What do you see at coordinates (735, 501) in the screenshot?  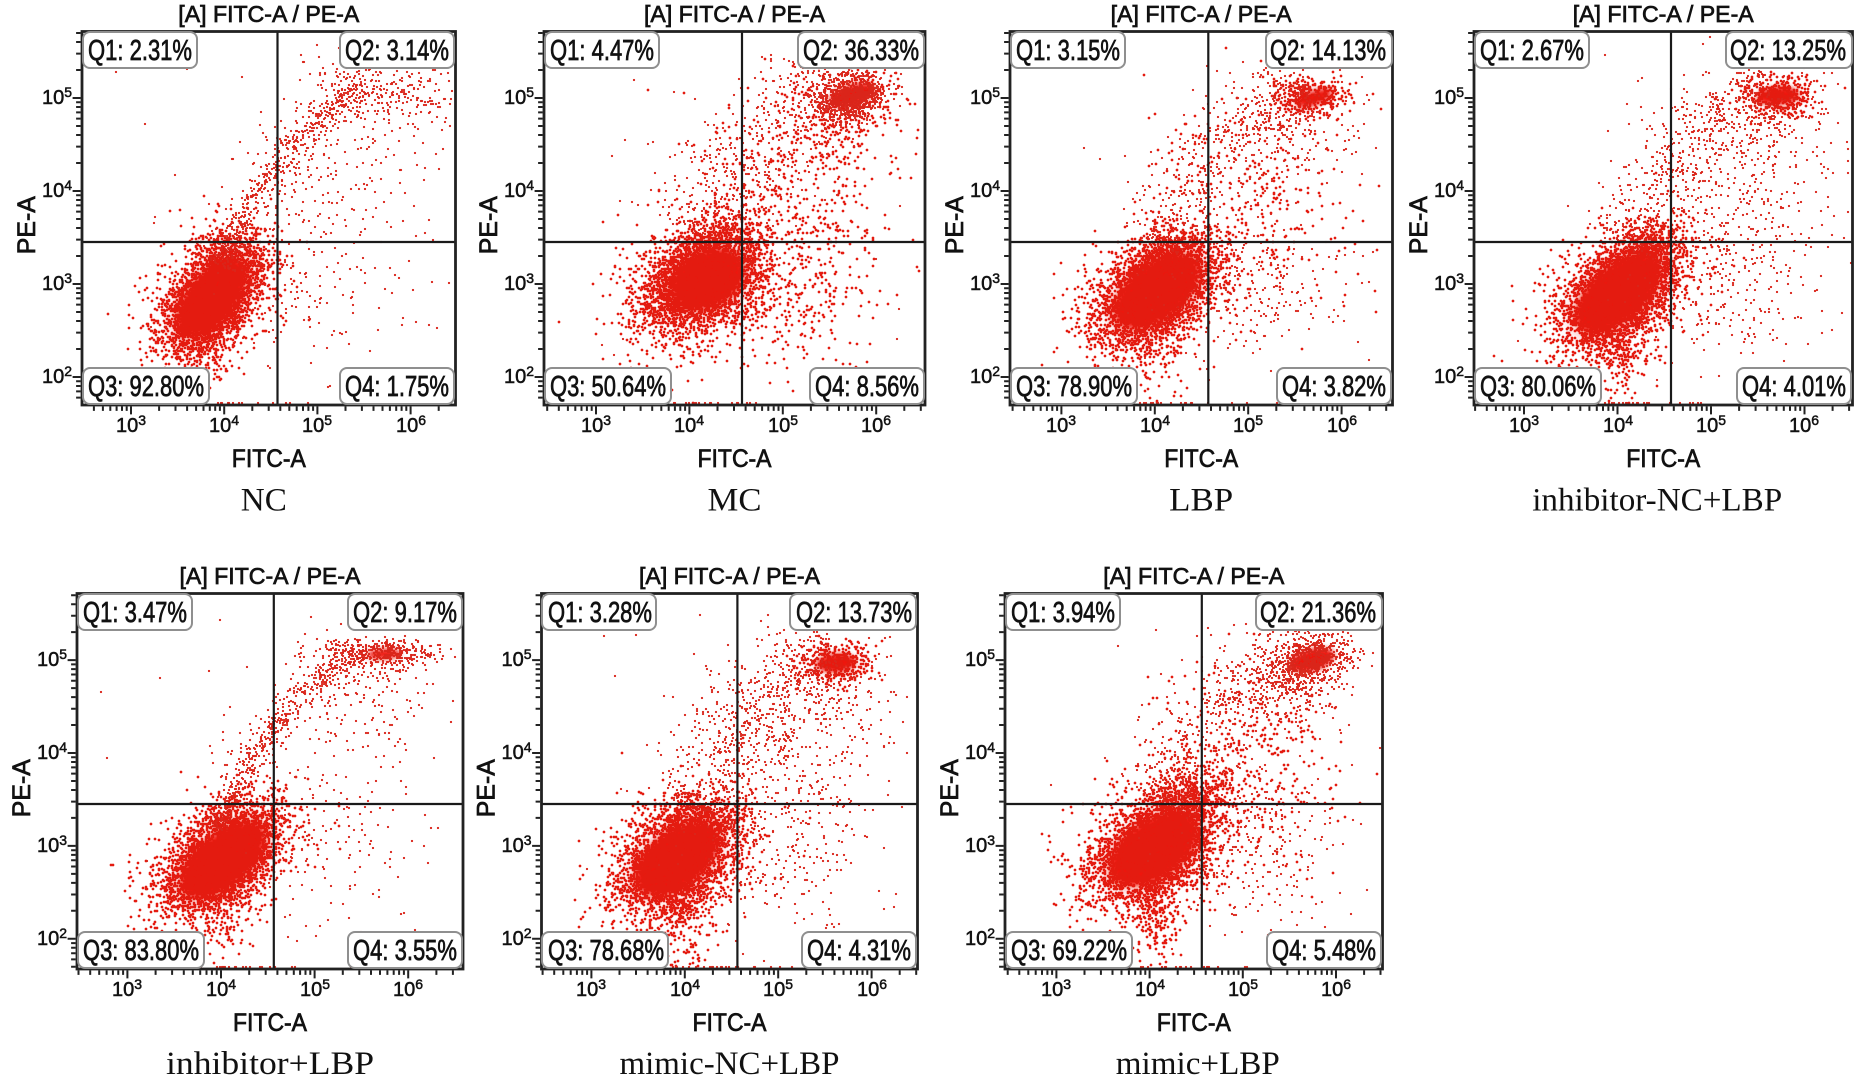 I see `svg-text: MC` at bounding box center [735, 501].